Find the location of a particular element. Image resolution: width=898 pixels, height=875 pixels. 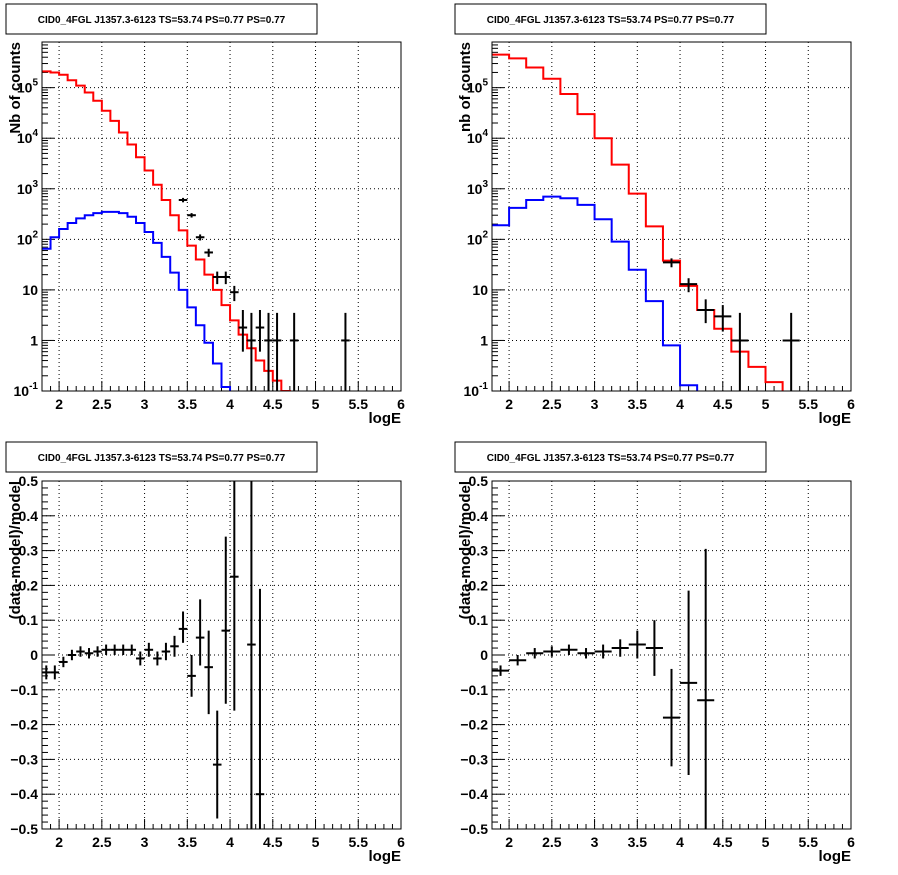

y-tick-label: 10³ is located at coordinates (28, 188).